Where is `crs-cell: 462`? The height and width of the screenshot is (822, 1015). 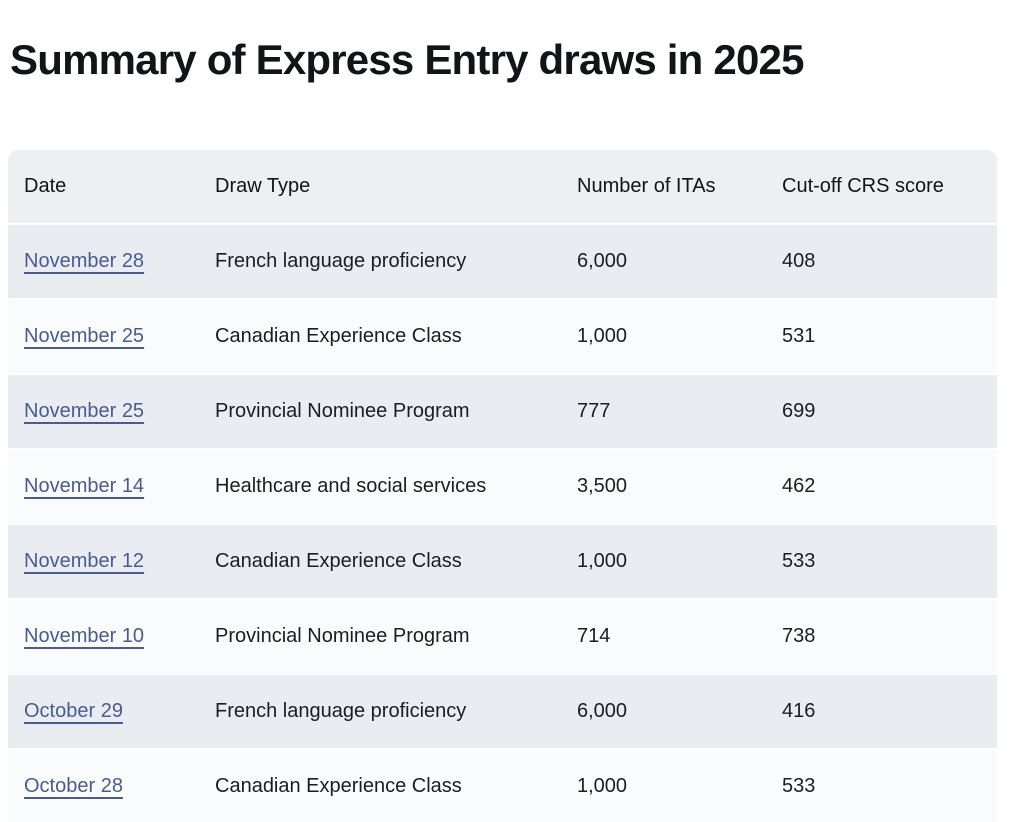 crs-cell: 462 is located at coordinates (799, 486).